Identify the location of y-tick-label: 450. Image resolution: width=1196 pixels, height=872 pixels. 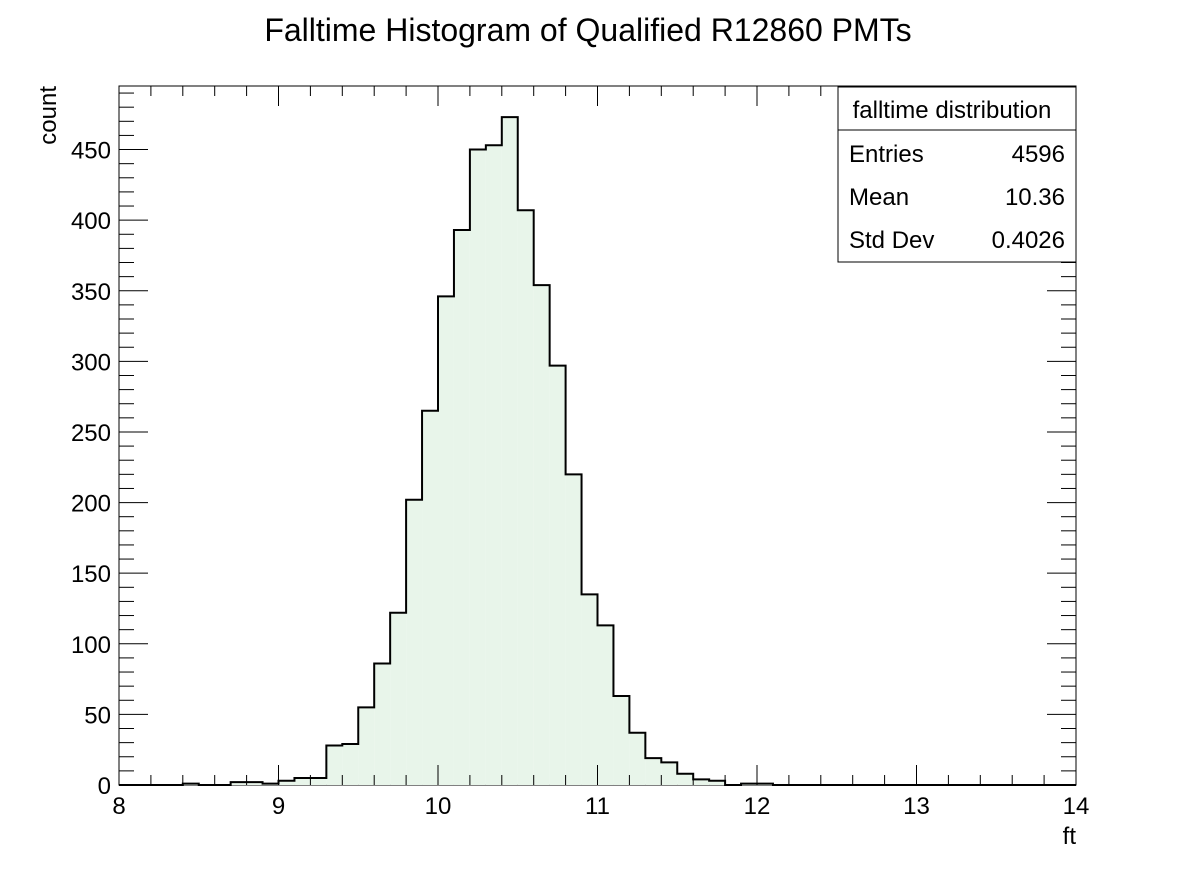
(91, 151).